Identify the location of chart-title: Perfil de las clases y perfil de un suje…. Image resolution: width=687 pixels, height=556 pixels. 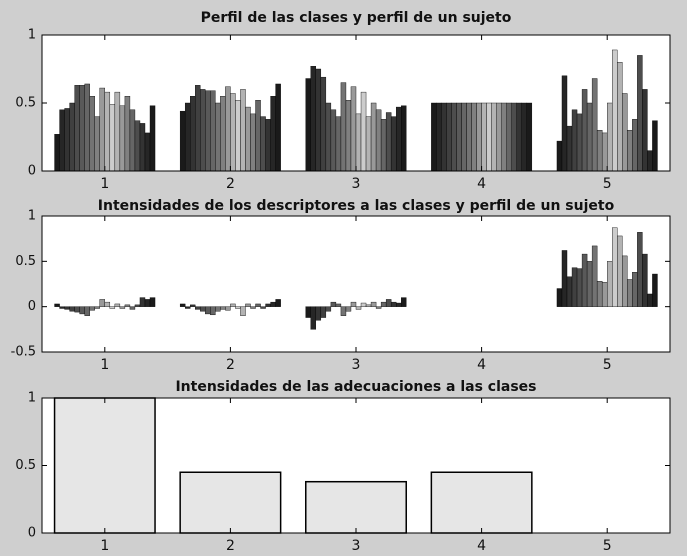
(356, 18).